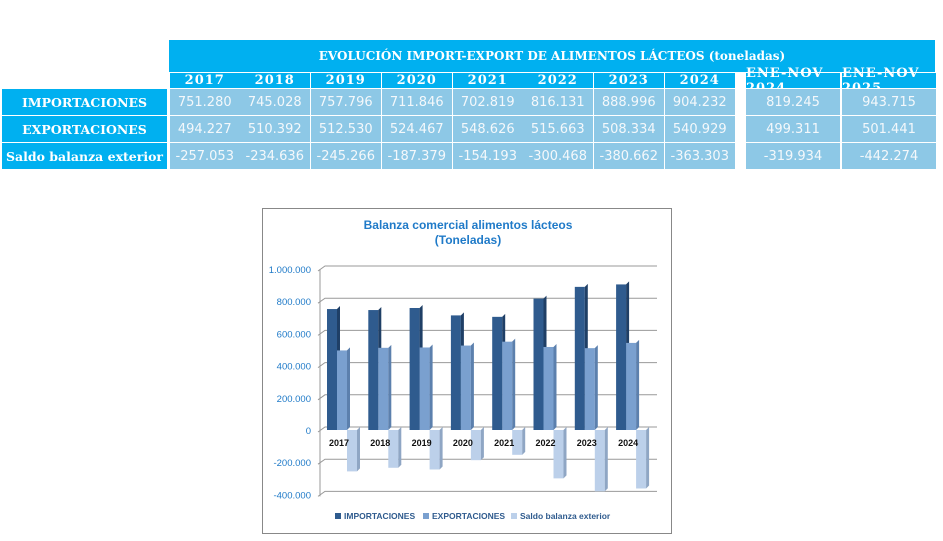 The width and height of the screenshot is (943, 541). Describe the element at coordinates (587, 443) in the screenshot. I see `x-tick-label: 2023` at that location.